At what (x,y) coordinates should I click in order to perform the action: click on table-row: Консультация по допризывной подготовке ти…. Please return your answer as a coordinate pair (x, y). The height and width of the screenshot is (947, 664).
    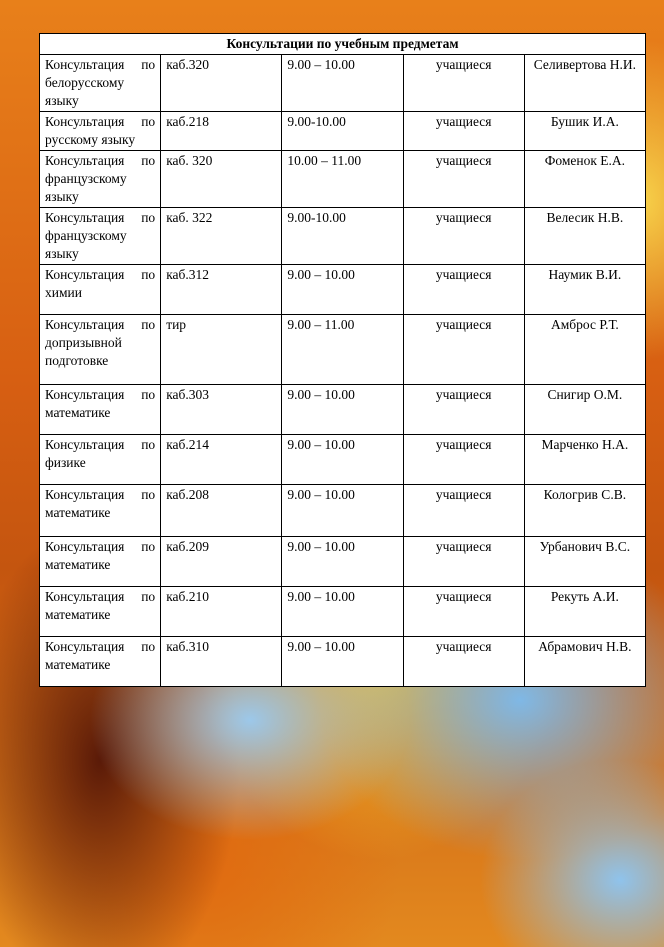
    Looking at the image, I should click on (342, 349).